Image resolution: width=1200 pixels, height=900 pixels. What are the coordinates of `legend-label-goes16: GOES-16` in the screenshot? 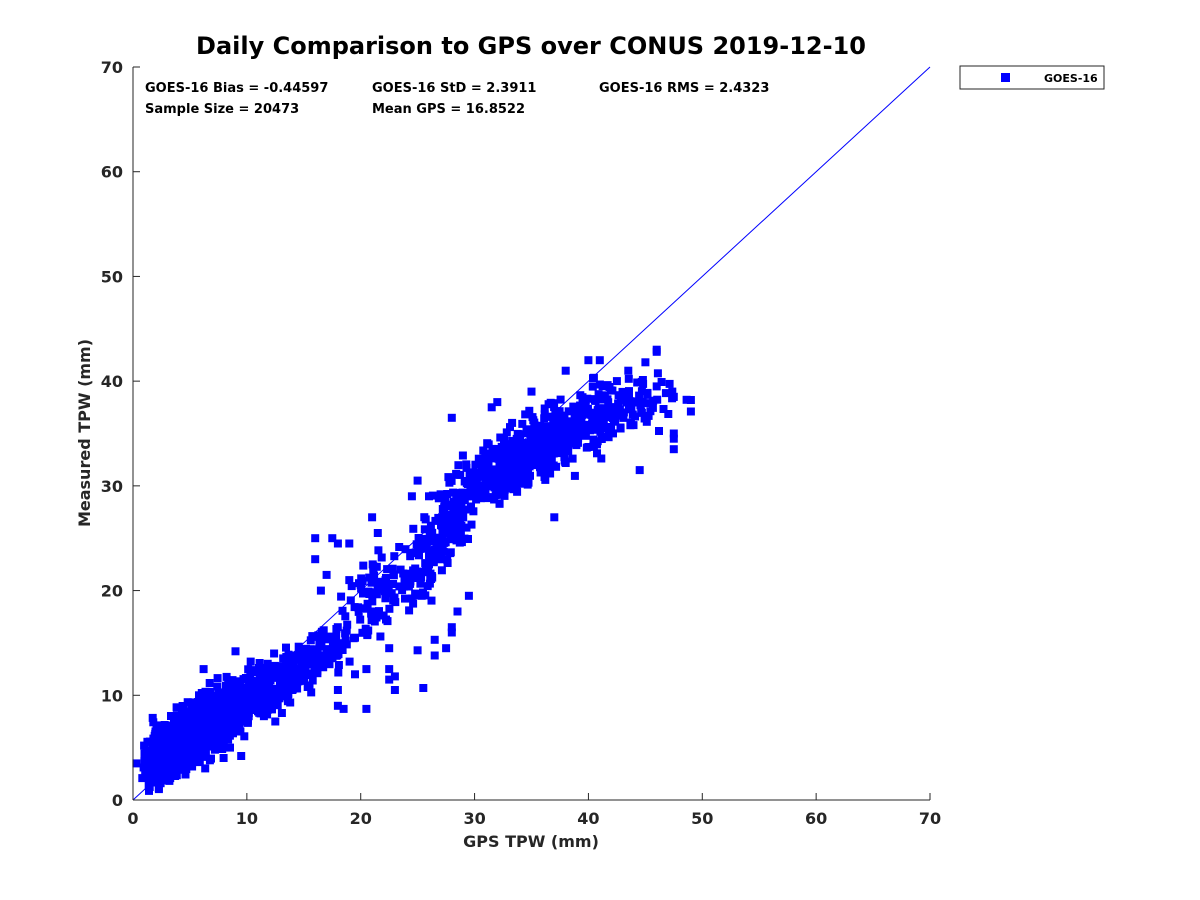 It's located at (1071, 78).